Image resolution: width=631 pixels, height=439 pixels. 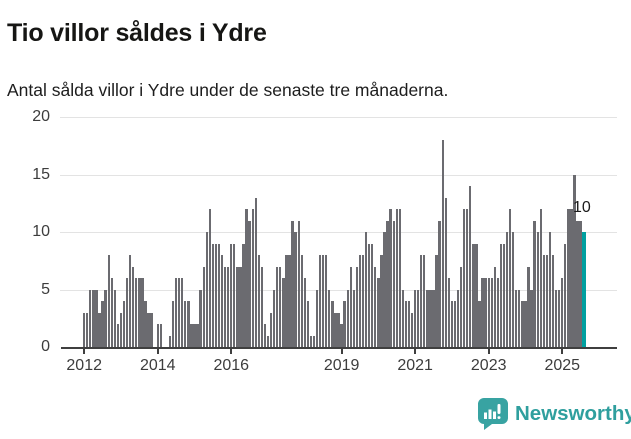 I want to click on x-tick-label: 2012, so click(x=84, y=365).